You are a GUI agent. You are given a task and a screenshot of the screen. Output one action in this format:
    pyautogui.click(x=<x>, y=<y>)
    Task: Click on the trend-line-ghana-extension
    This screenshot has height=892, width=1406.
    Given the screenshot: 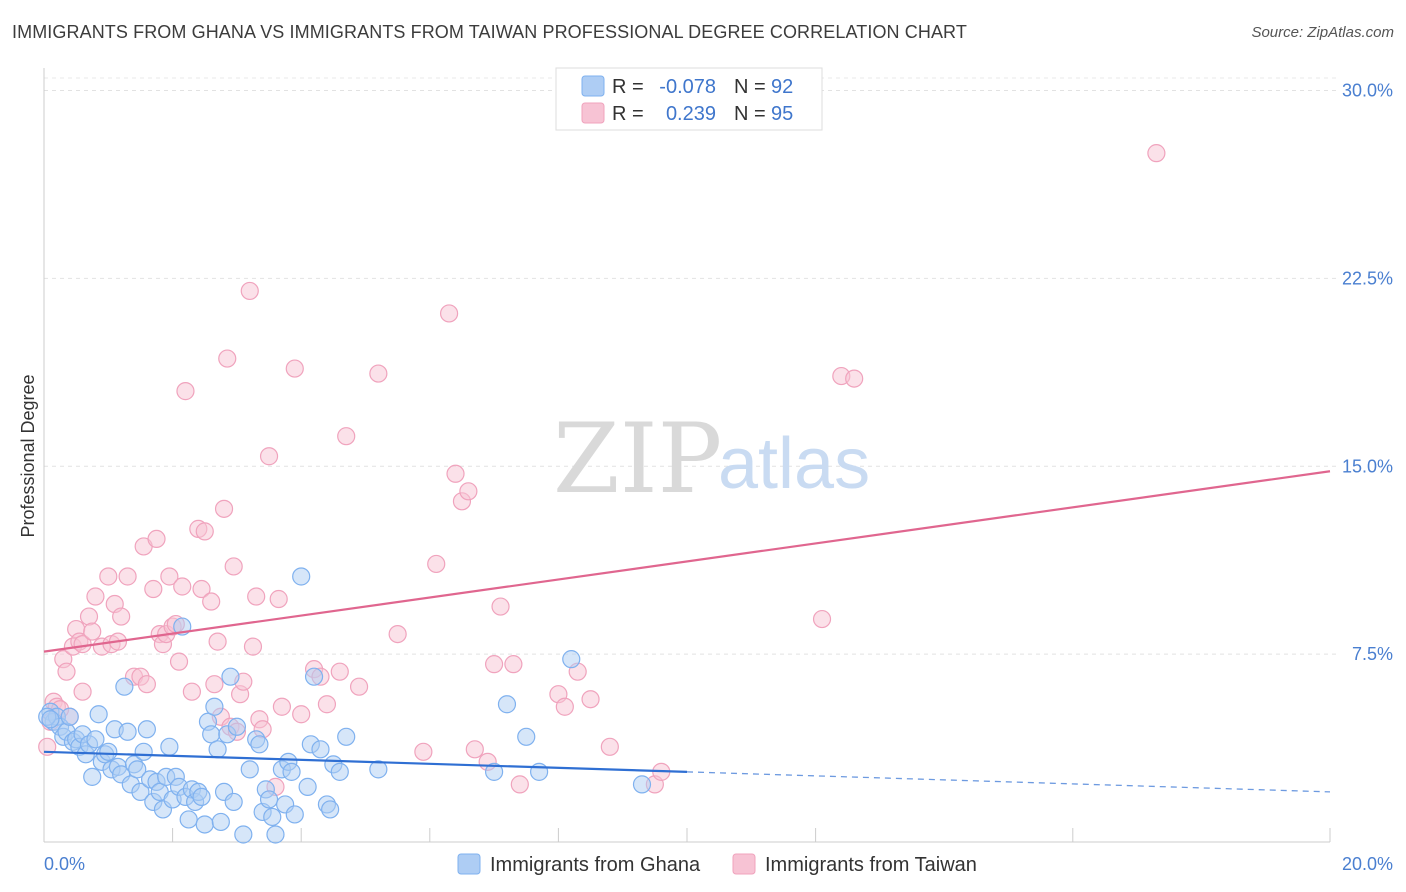 What is the action you would take?
    pyautogui.click(x=1008, y=782)
    